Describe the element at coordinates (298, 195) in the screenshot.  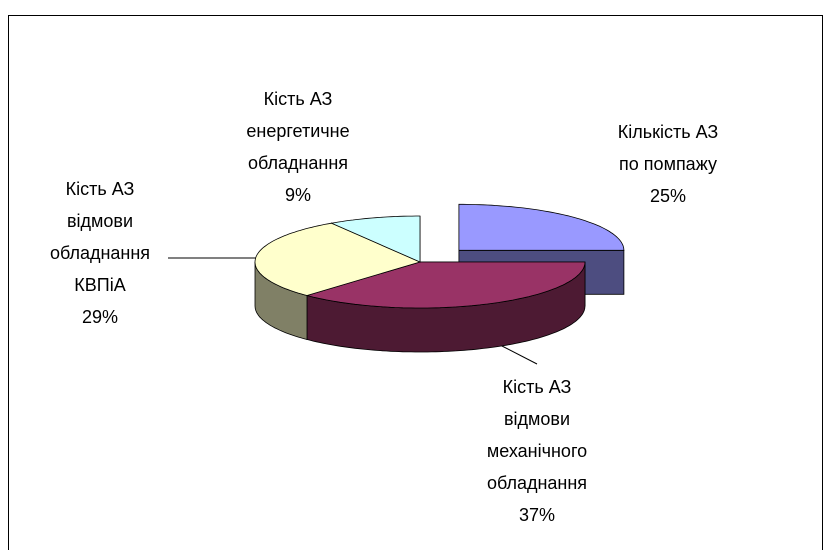
I see `value-label: 9%` at that location.